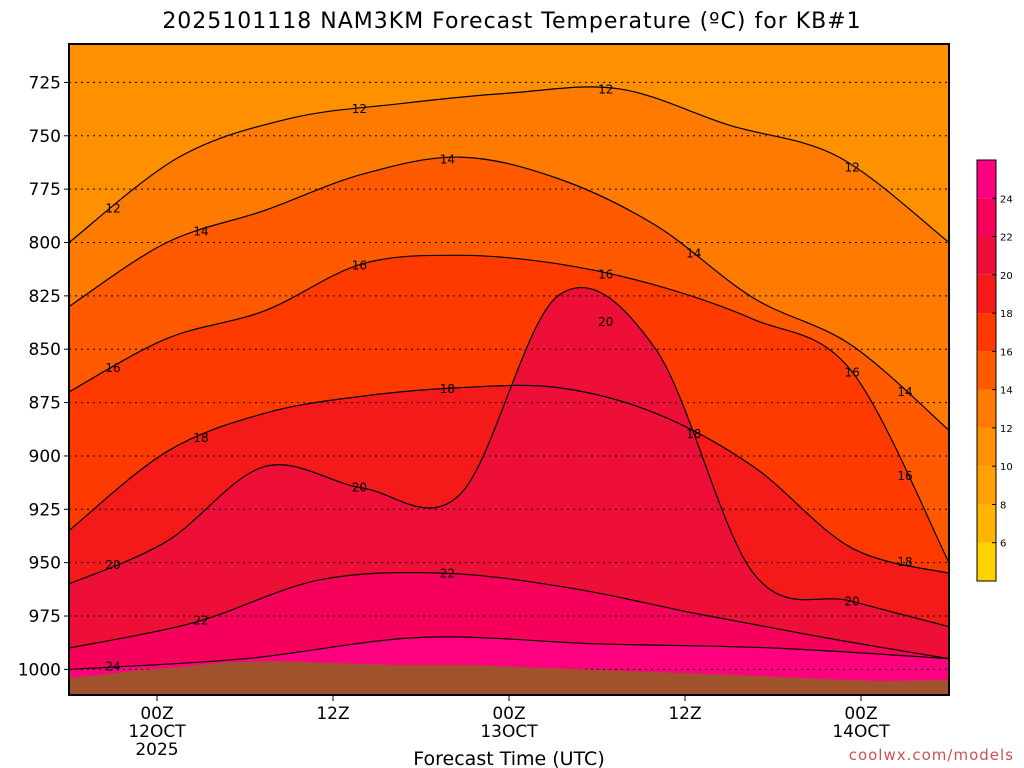 The height and width of the screenshot is (768, 1024). I want to click on colorbar-frame, so click(986, 370).